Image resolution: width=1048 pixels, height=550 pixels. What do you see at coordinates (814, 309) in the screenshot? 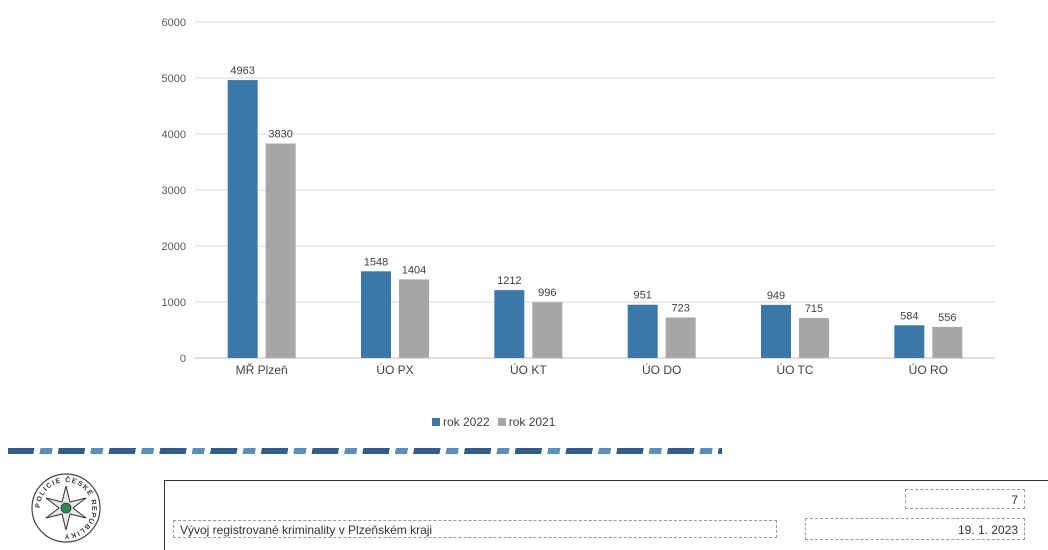
I see `data-label: 715` at bounding box center [814, 309].